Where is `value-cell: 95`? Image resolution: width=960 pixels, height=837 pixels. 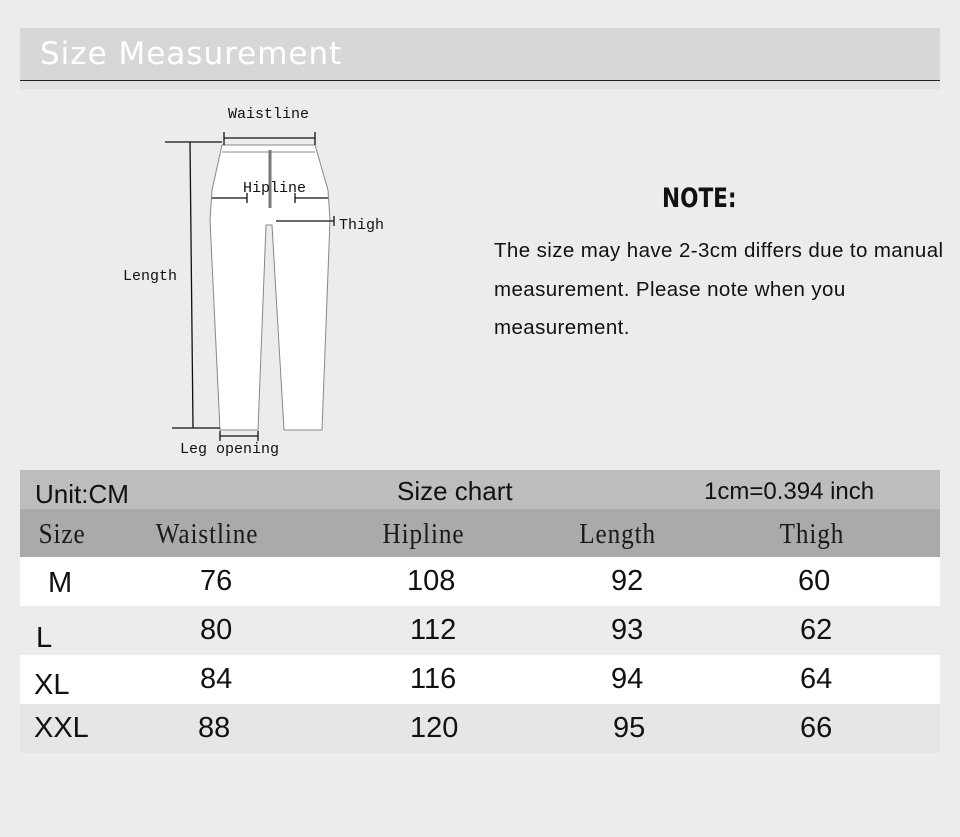 value-cell: 95 is located at coordinates (629, 728).